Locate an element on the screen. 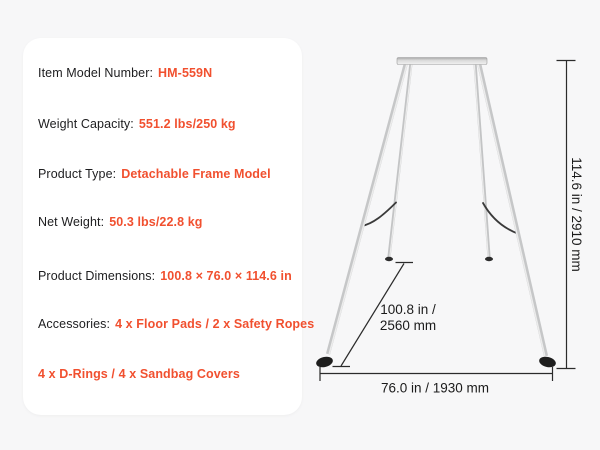 Image resolution: width=600 pixels, height=450 pixels. spec-row-weight-capacity: Weight Capacity: 551.2 lbs/250 kg is located at coordinates (167, 124).